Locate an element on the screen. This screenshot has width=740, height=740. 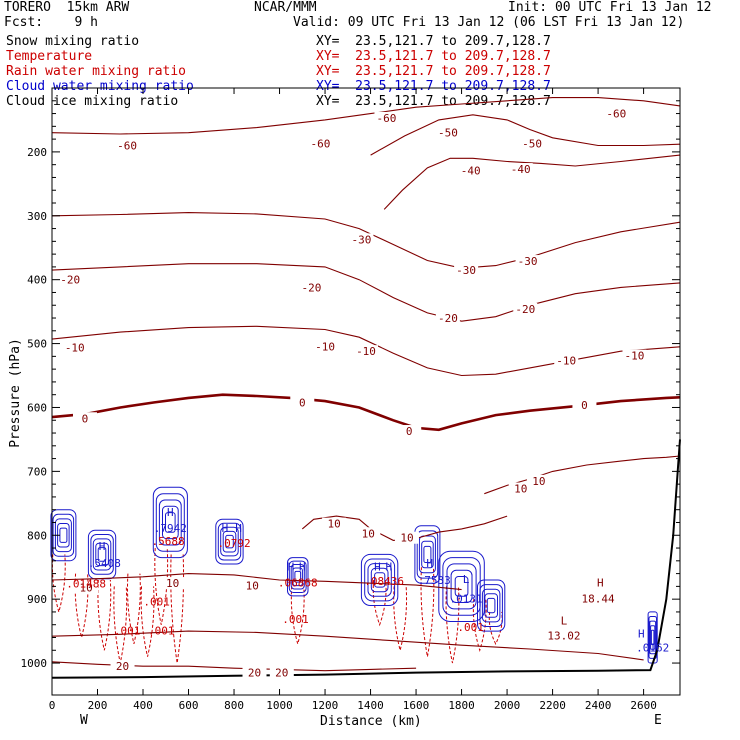
y-tick-label: 800 is located at coordinates (37, 535).